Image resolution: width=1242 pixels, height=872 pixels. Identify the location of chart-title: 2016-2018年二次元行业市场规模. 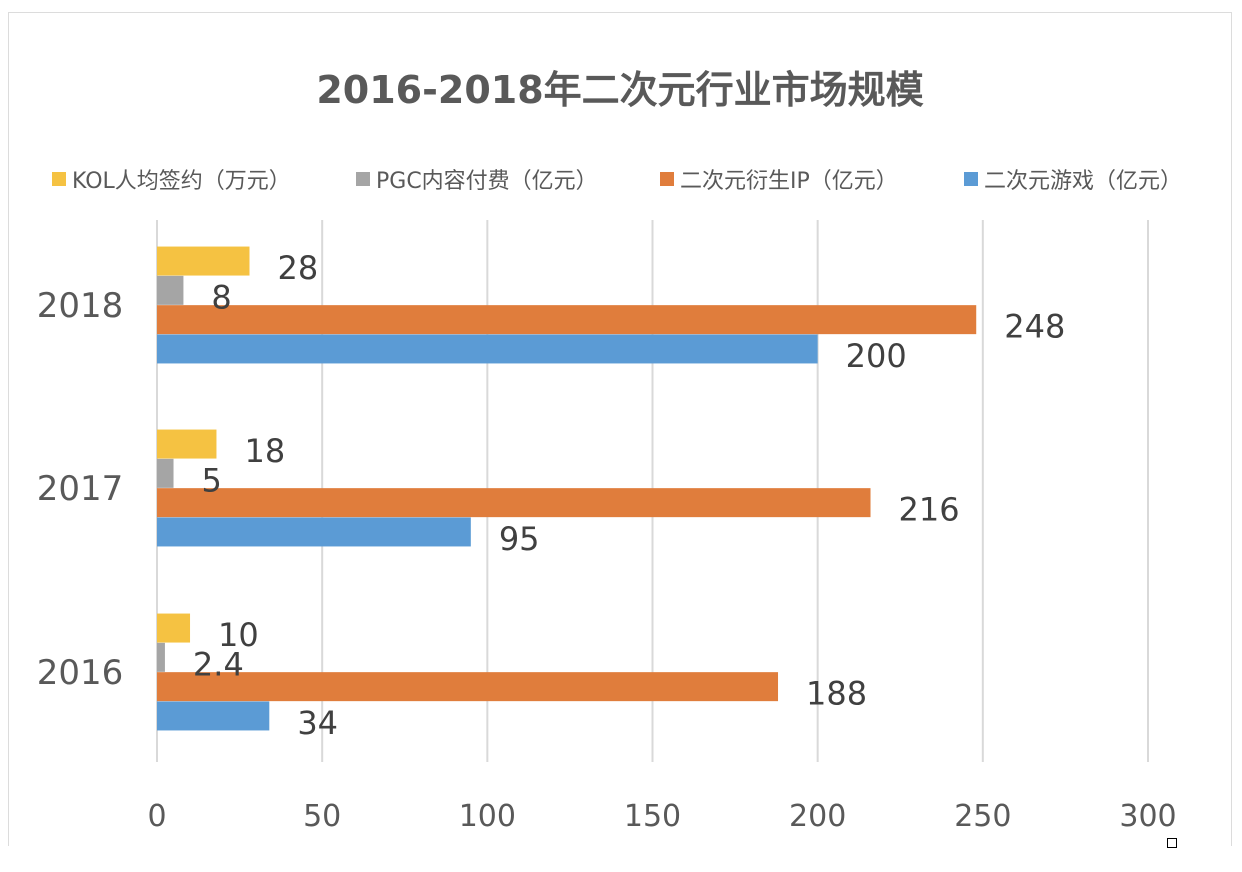
(619, 90).